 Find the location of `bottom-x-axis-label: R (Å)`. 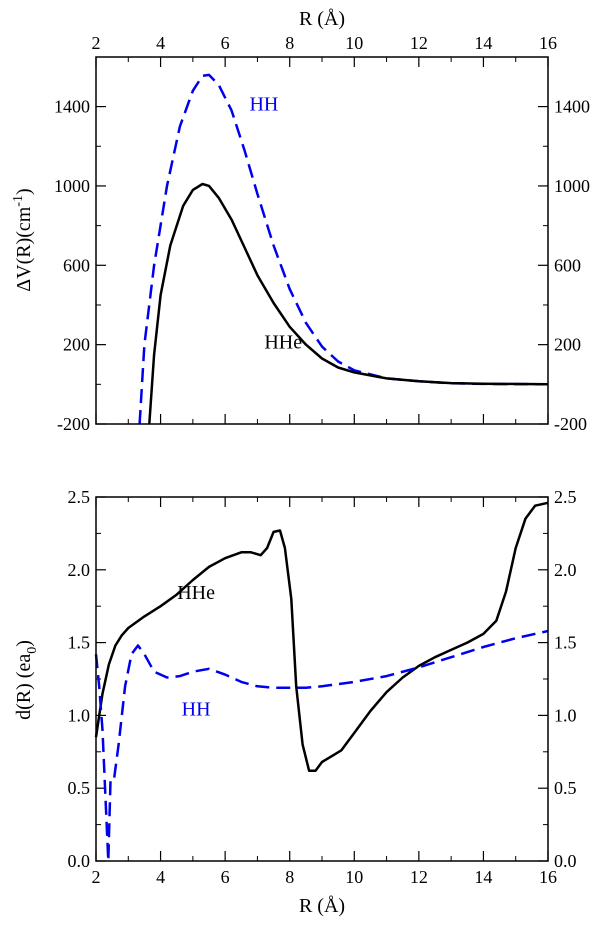

bottom-x-axis-label: R (Å) is located at coordinates (322, 906).